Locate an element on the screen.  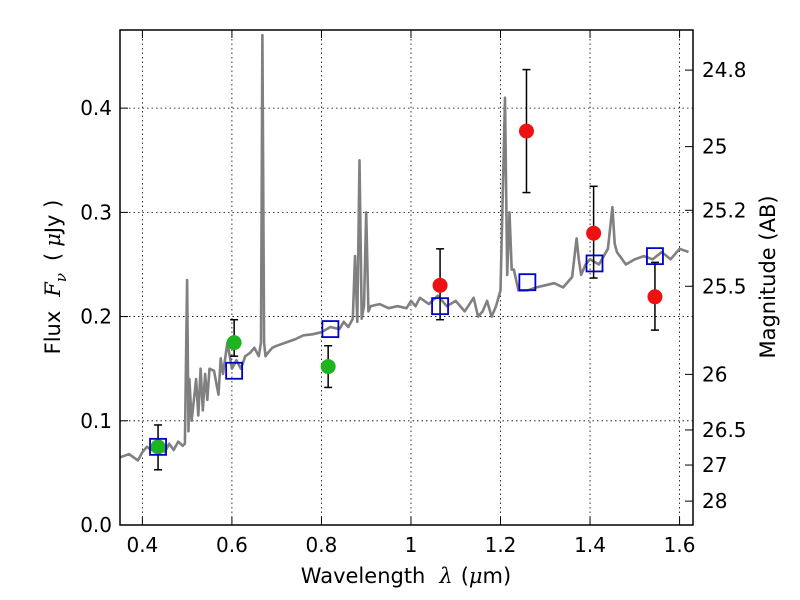
y-axis-label: FluxFν(μJy ) is located at coordinates (55, 277).